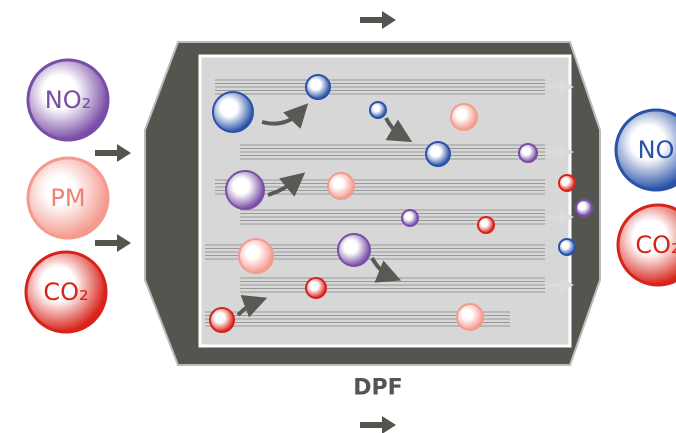  I want to click on reaction-arrows, so click(324, 210).